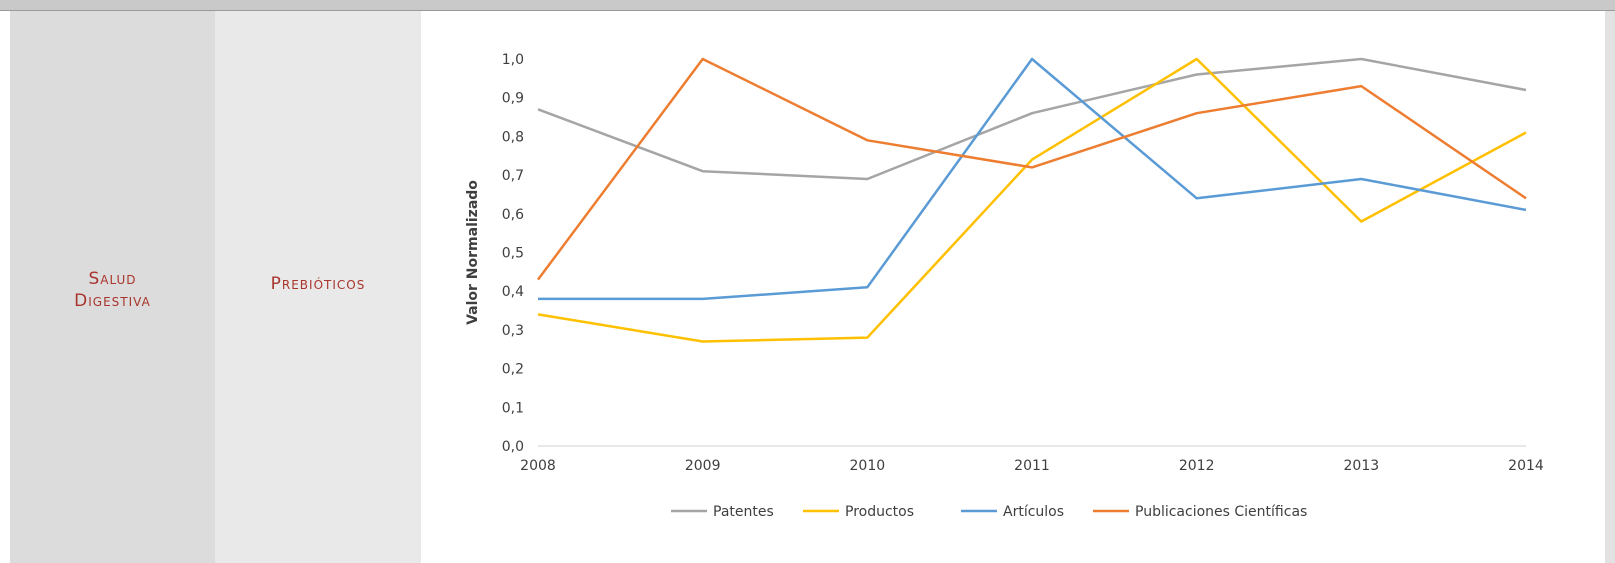 This screenshot has height=563, width=1615. What do you see at coordinates (513, 137) in the screenshot?
I see `y-tick-label: 0,8` at bounding box center [513, 137].